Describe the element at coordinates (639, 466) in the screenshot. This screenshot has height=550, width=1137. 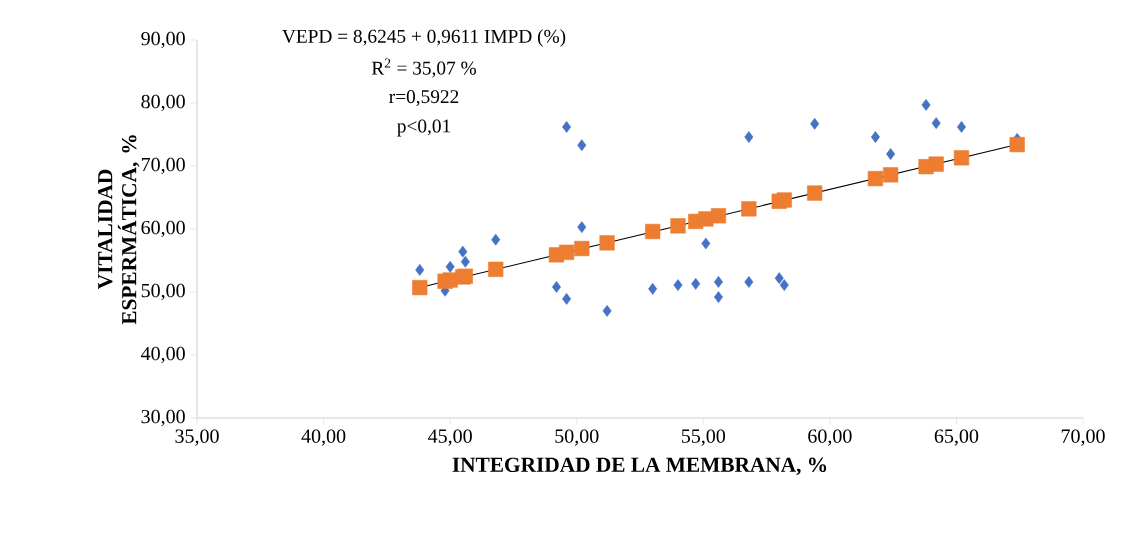
I see `x-axis-title: INTEGRIDAD DE LA MEMBRANA, %` at that location.